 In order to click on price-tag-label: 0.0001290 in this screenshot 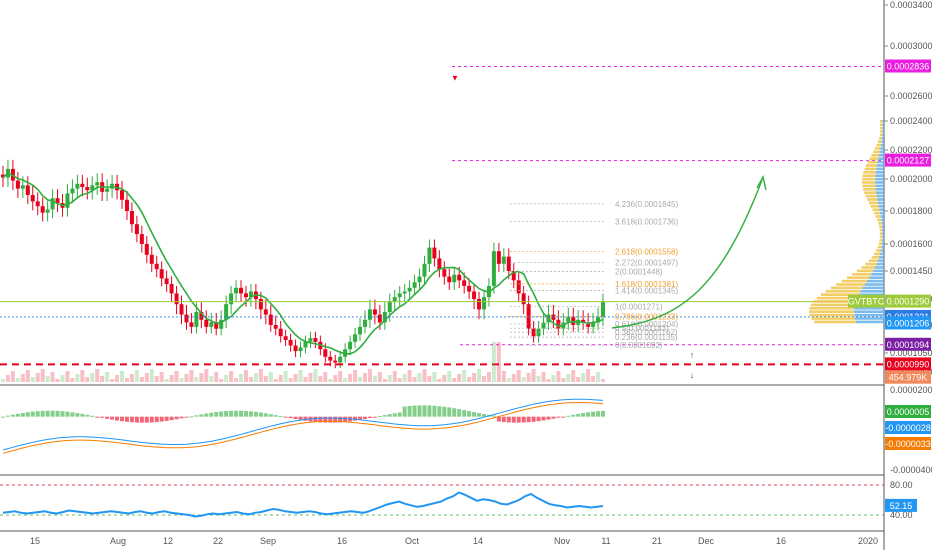, I will do `click(908, 302)`.